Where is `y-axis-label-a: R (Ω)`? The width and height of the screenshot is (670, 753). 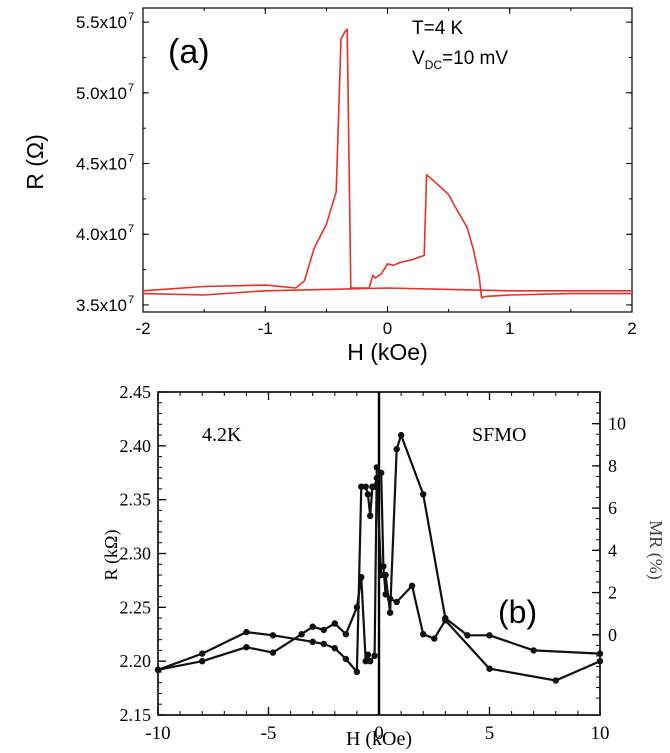
y-axis-label-a: R (Ω) is located at coordinates (35, 162).